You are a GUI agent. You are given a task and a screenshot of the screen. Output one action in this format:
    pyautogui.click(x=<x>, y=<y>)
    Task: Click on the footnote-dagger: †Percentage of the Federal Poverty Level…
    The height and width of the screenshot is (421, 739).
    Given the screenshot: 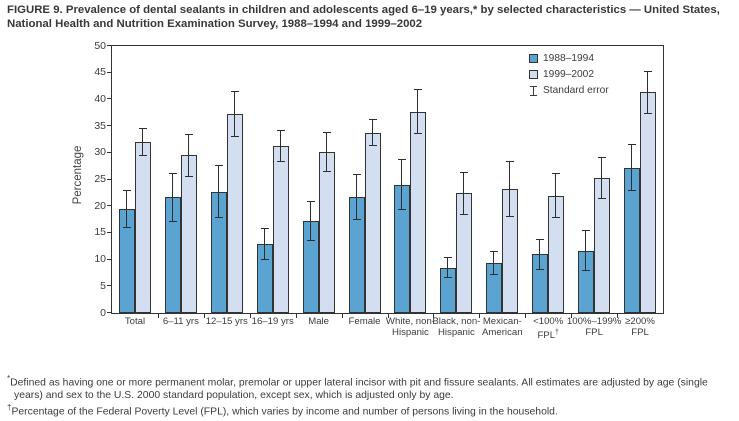 What is the action you would take?
    pyautogui.click(x=371, y=410)
    